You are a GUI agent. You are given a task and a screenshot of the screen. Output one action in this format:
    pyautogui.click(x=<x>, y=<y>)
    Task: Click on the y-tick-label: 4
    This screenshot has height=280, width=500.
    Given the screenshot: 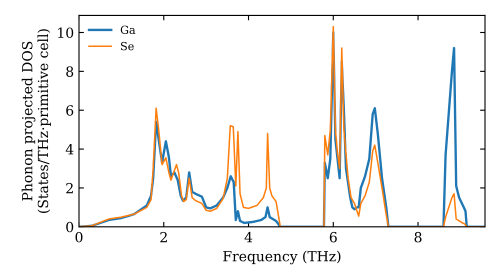 What is the action you would take?
    pyautogui.click(x=70, y=149)
    